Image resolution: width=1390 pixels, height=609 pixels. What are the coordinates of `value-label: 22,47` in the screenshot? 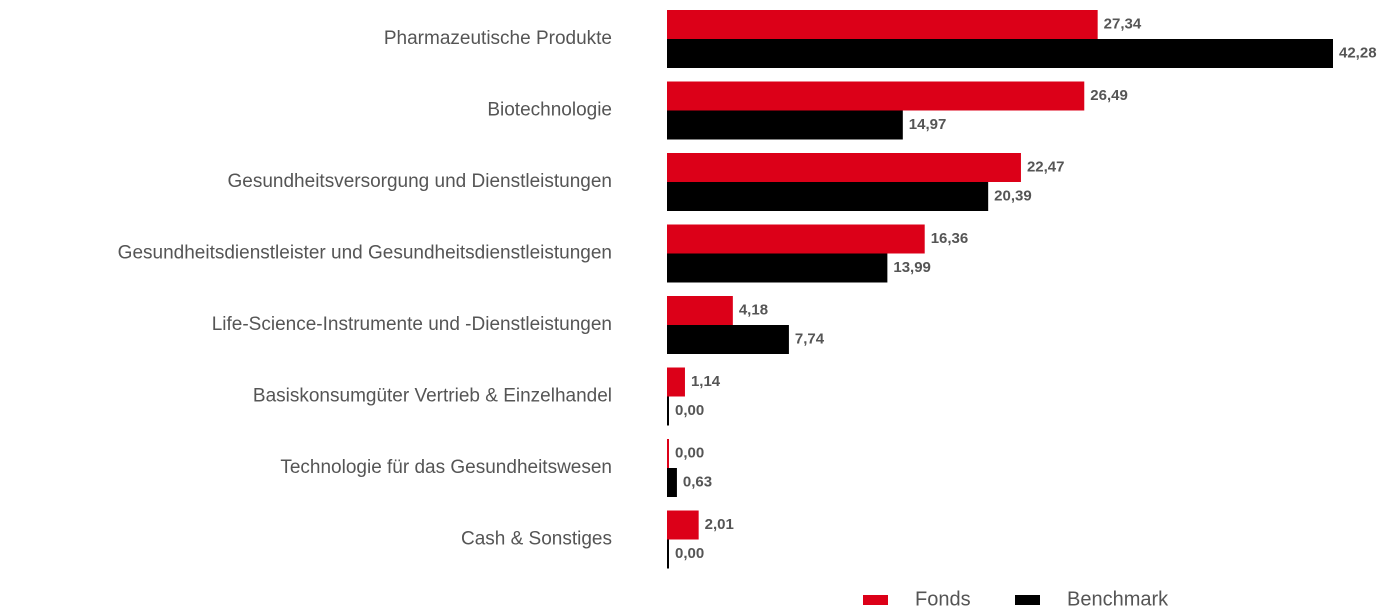 It's located at (1046, 166).